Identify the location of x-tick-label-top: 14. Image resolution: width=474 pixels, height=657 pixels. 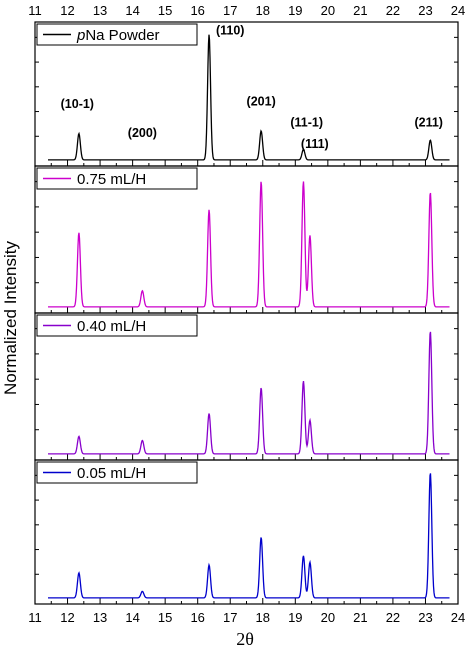
(132, 10).